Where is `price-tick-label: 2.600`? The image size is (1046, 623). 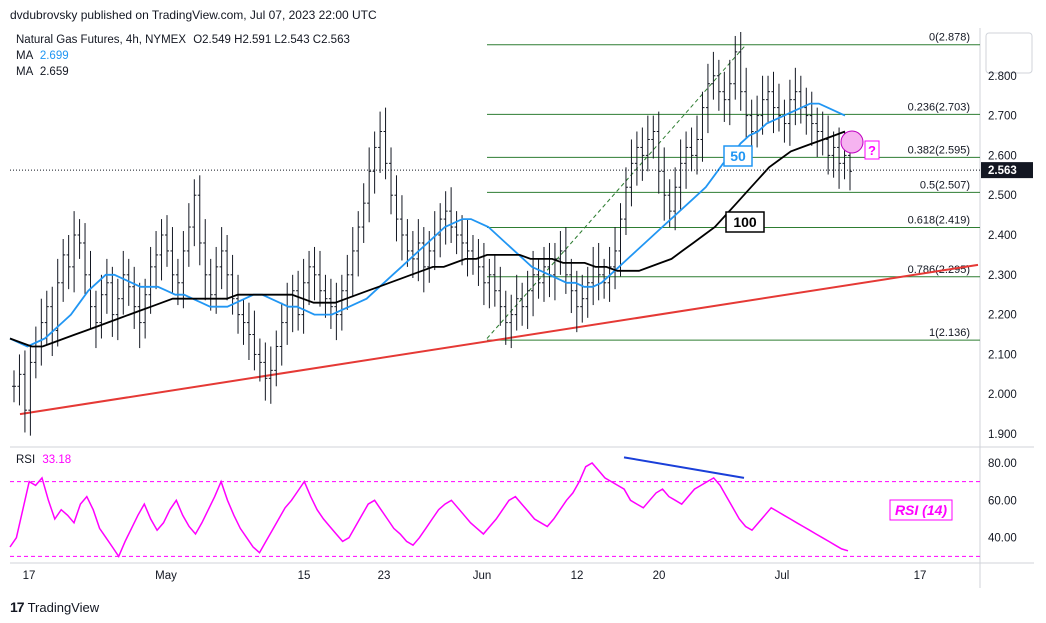 price-tick-label: 2.600 is located at coordinates (1002, 156).